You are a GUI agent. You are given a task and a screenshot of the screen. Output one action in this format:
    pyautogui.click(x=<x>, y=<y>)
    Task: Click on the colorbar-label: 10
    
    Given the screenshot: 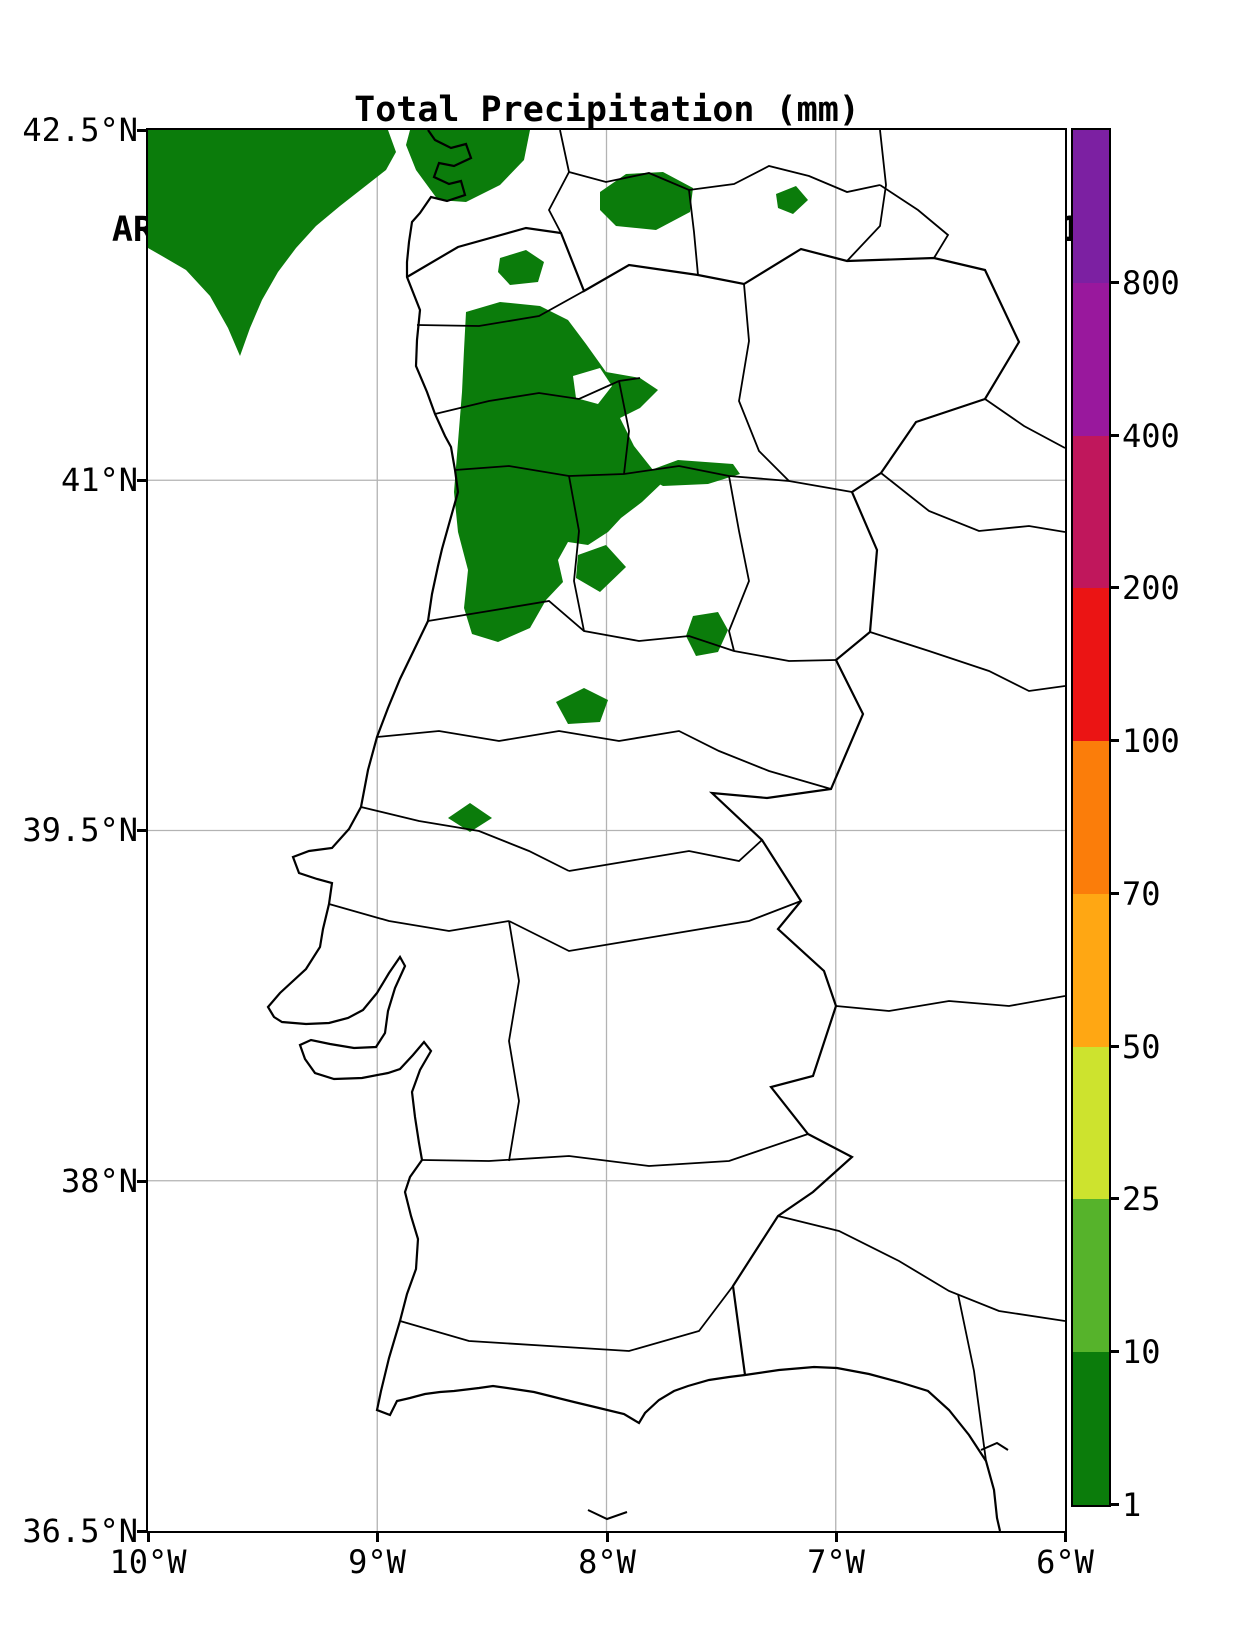 What is the action you would take?
    pyautogui.click(x=1141, y=1352)
    